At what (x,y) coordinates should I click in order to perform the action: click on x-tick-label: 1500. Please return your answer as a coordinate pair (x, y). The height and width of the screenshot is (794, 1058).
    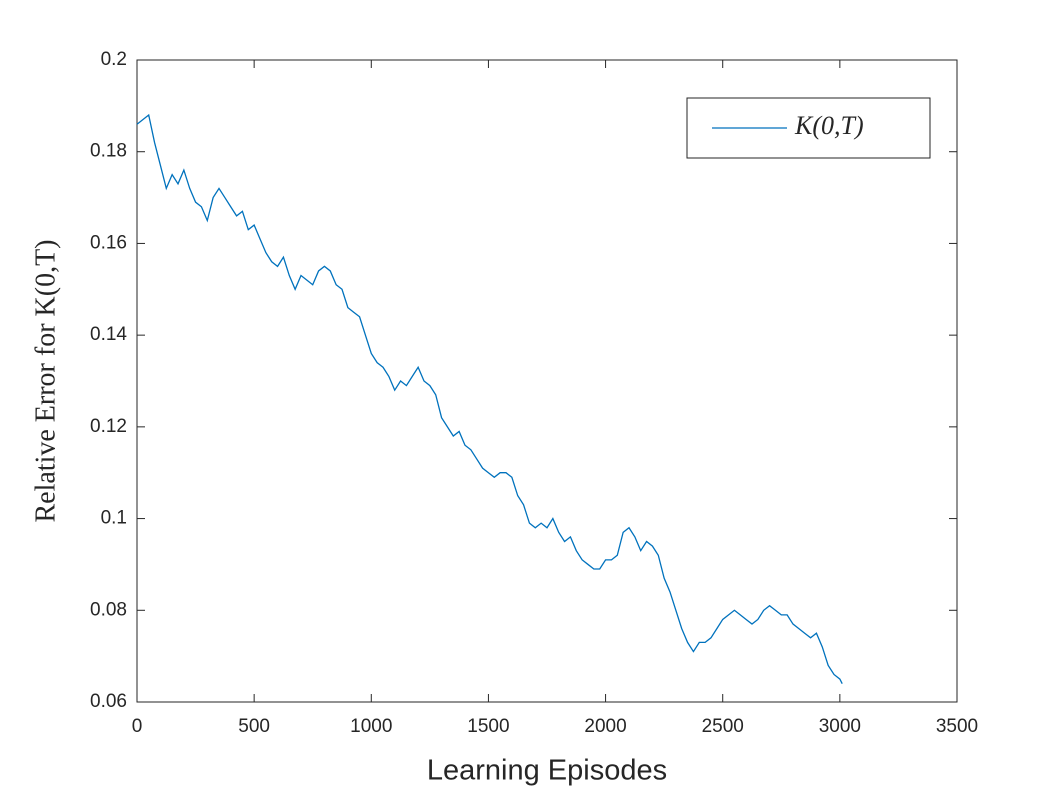
    Looking at the image, I should click on (488, 726).